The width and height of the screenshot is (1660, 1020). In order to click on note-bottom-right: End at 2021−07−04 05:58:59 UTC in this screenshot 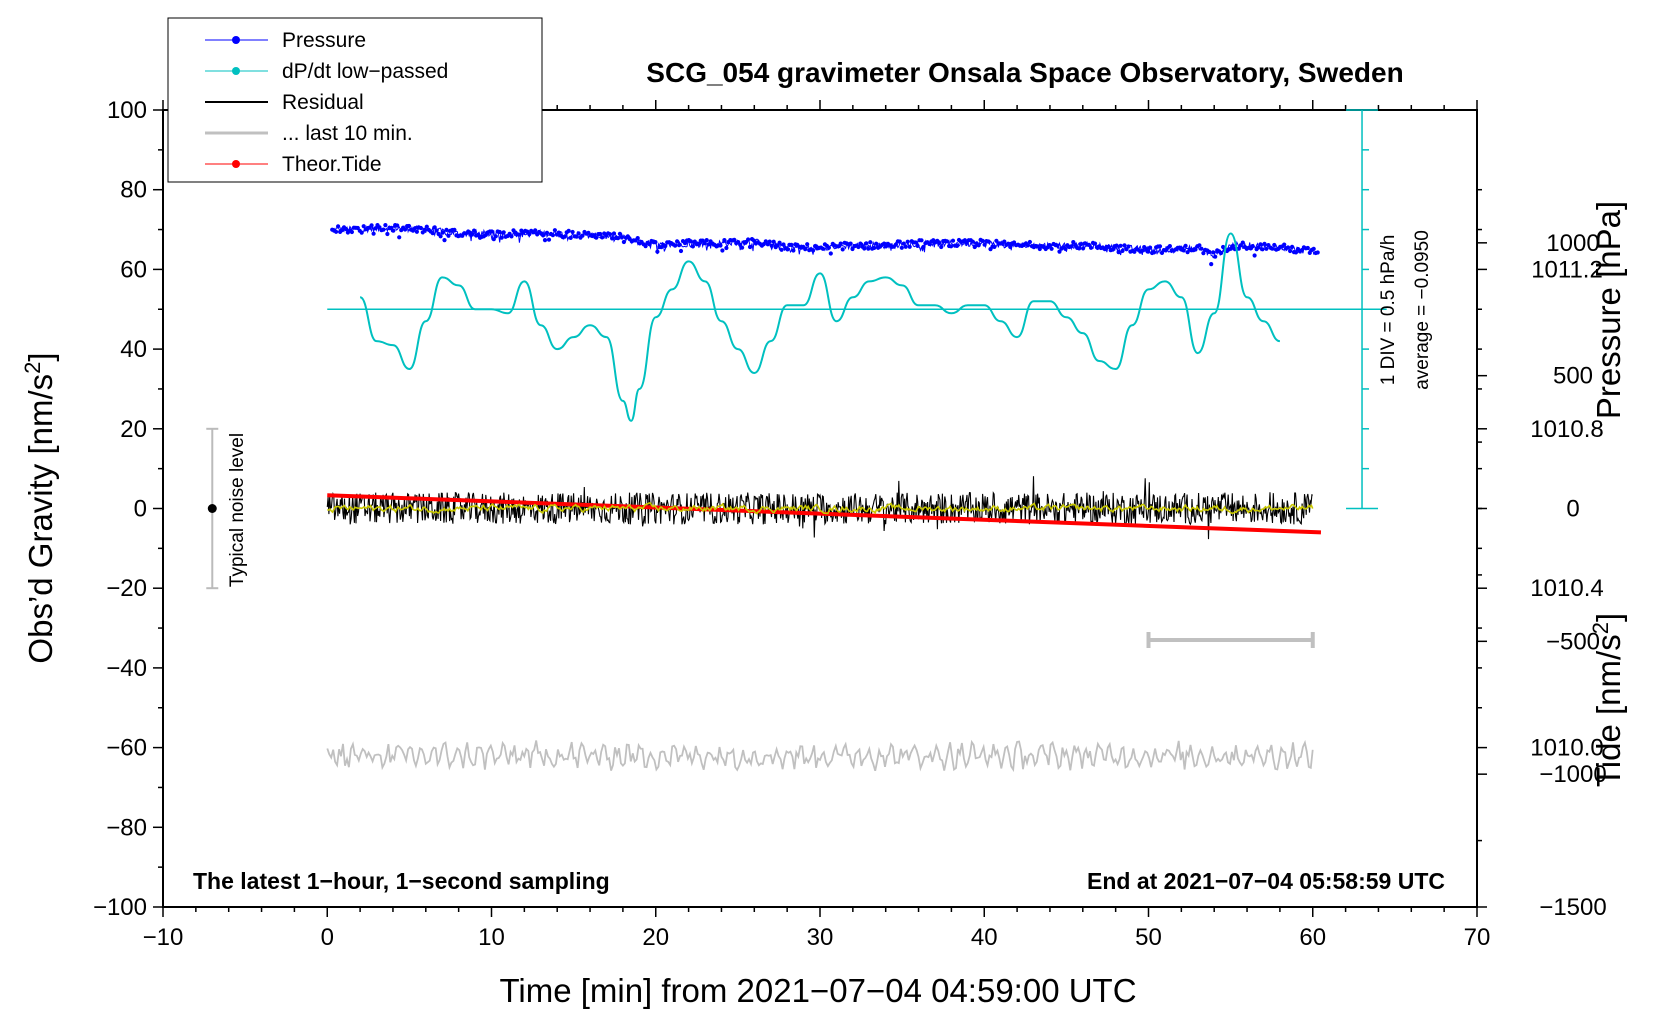, I will do `click(1266, 881)`.